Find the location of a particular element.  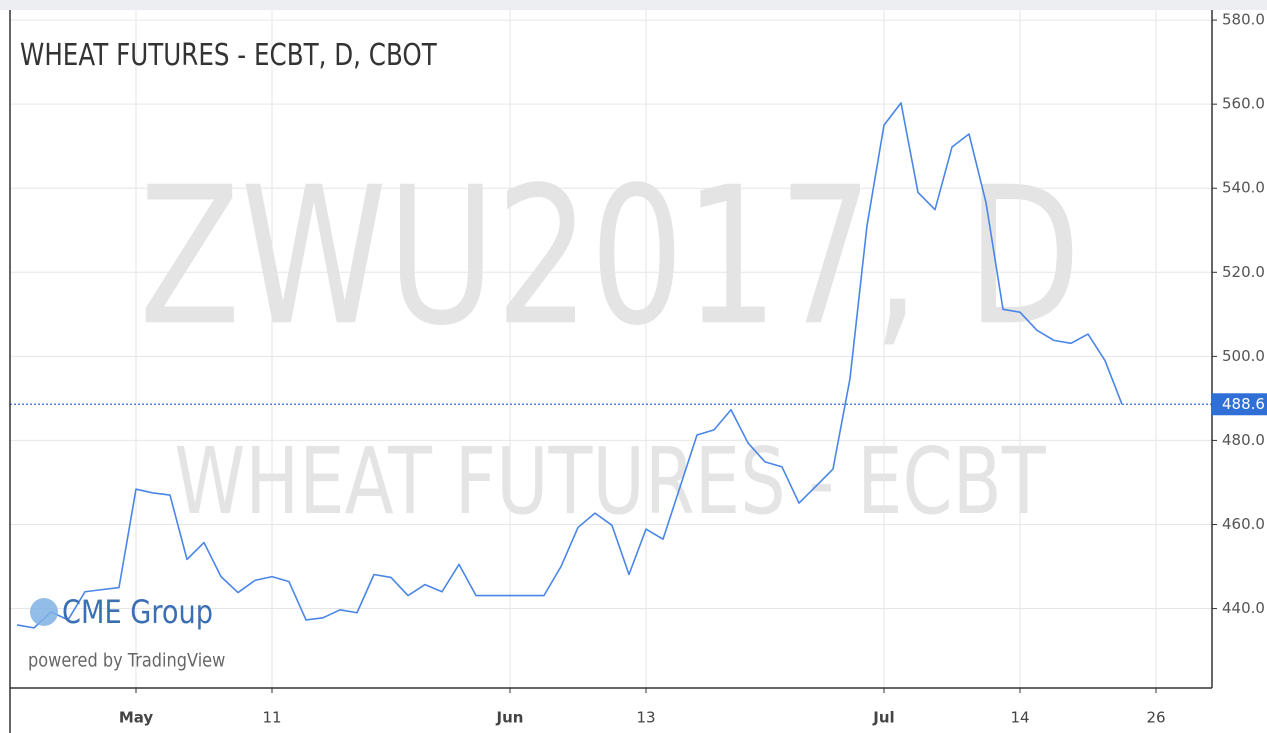

x-tick-label: 26 is located at coordinates (1155, 718).